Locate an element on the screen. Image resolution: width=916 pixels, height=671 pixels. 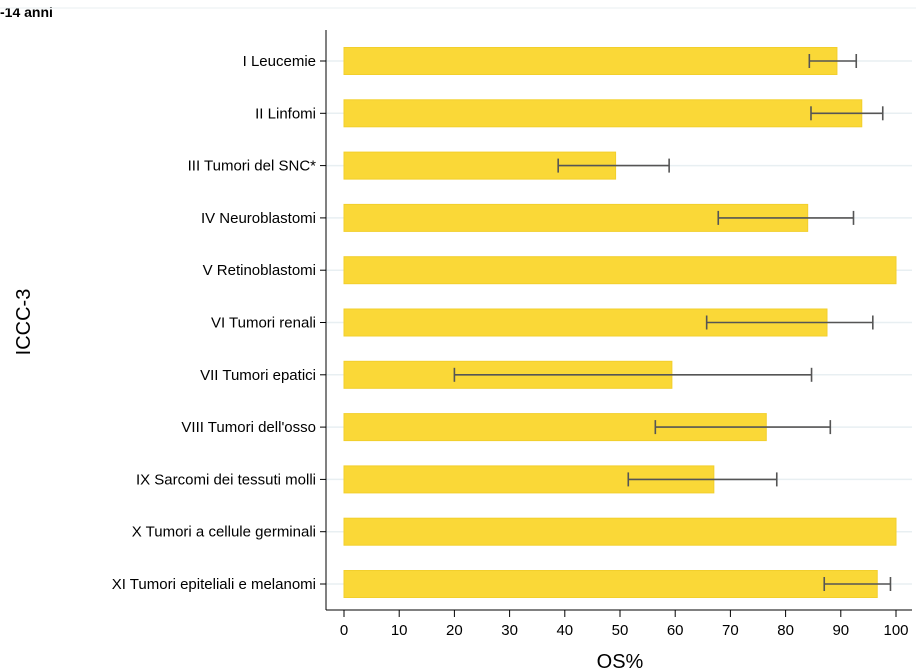
x-tick-label: 50 is located at coordinates (620, 630).